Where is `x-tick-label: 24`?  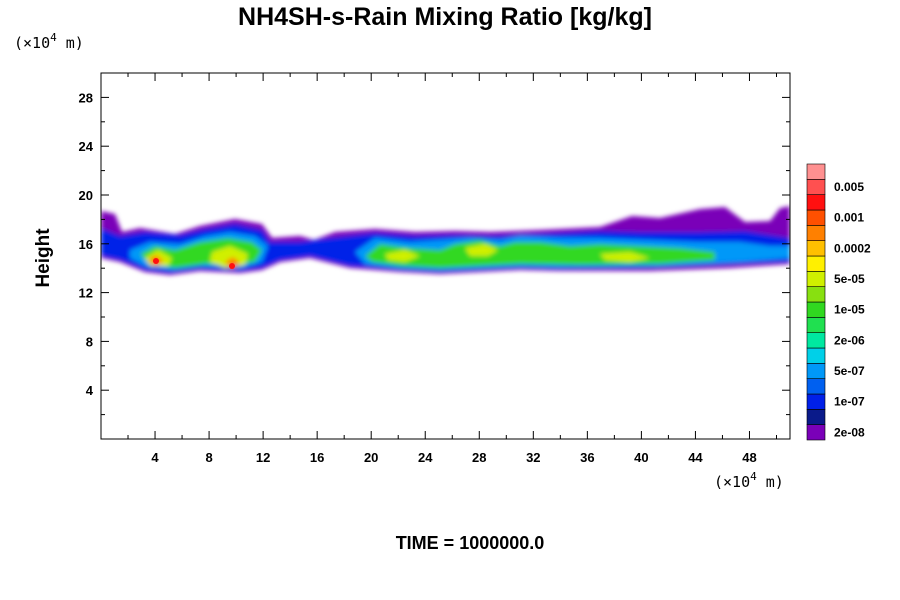
x-tick-label: 24 is located at coordinates (425, 457).